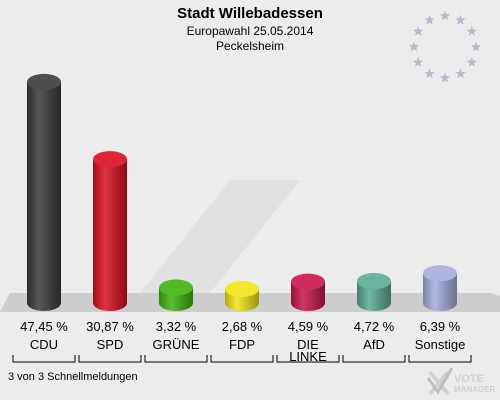  I want to click on logo-line2: MANAGER, so click(475, 389).